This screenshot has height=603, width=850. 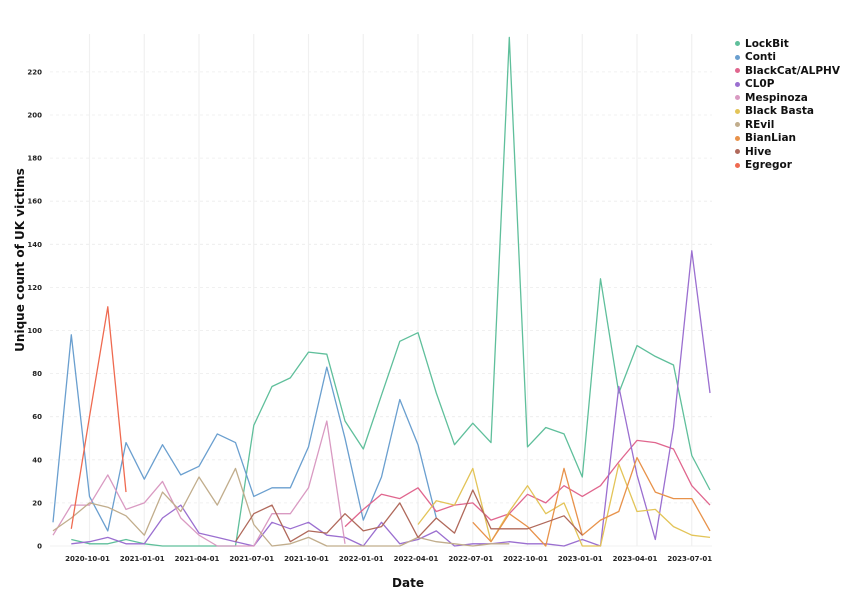 I want to click on y-tick-label: 180, so click(x=34, y=159).